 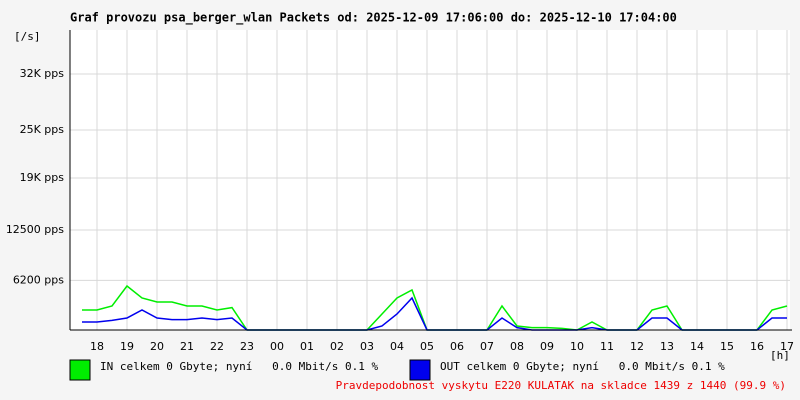 I want to click on x-tick-label: 13, so click(x=667, y=346).